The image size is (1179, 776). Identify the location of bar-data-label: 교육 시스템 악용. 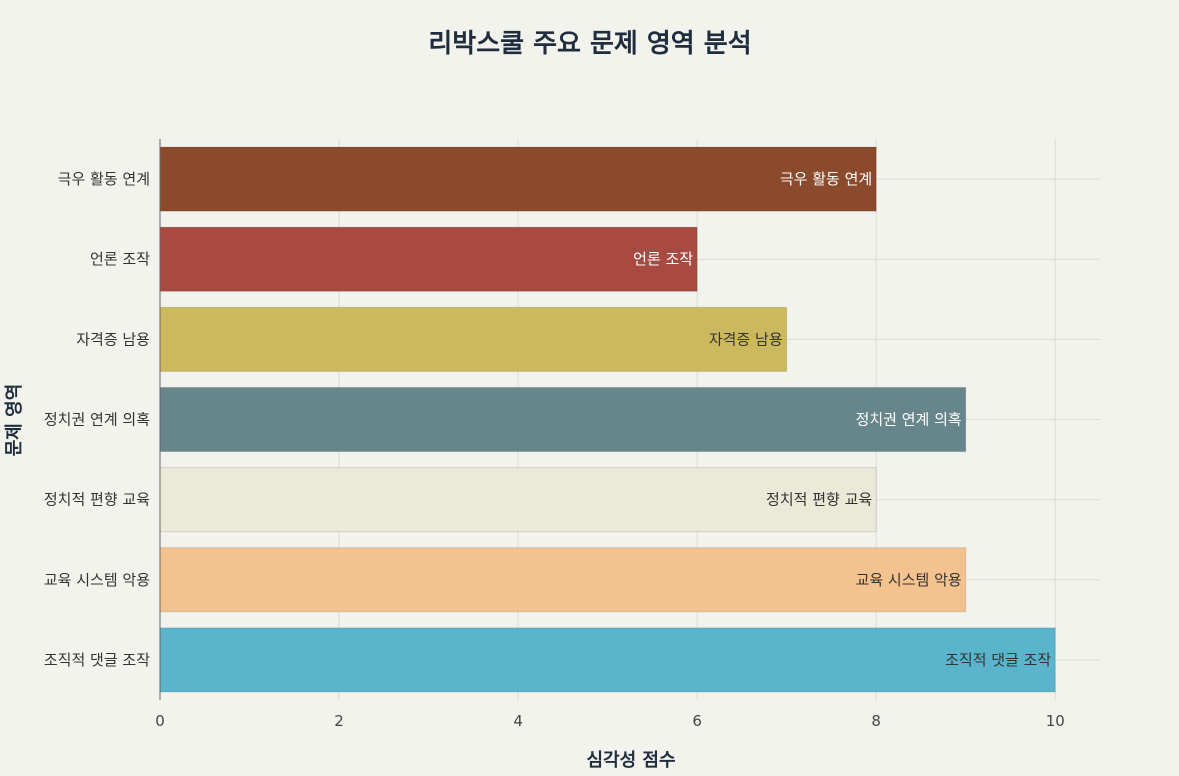
(909, 580).